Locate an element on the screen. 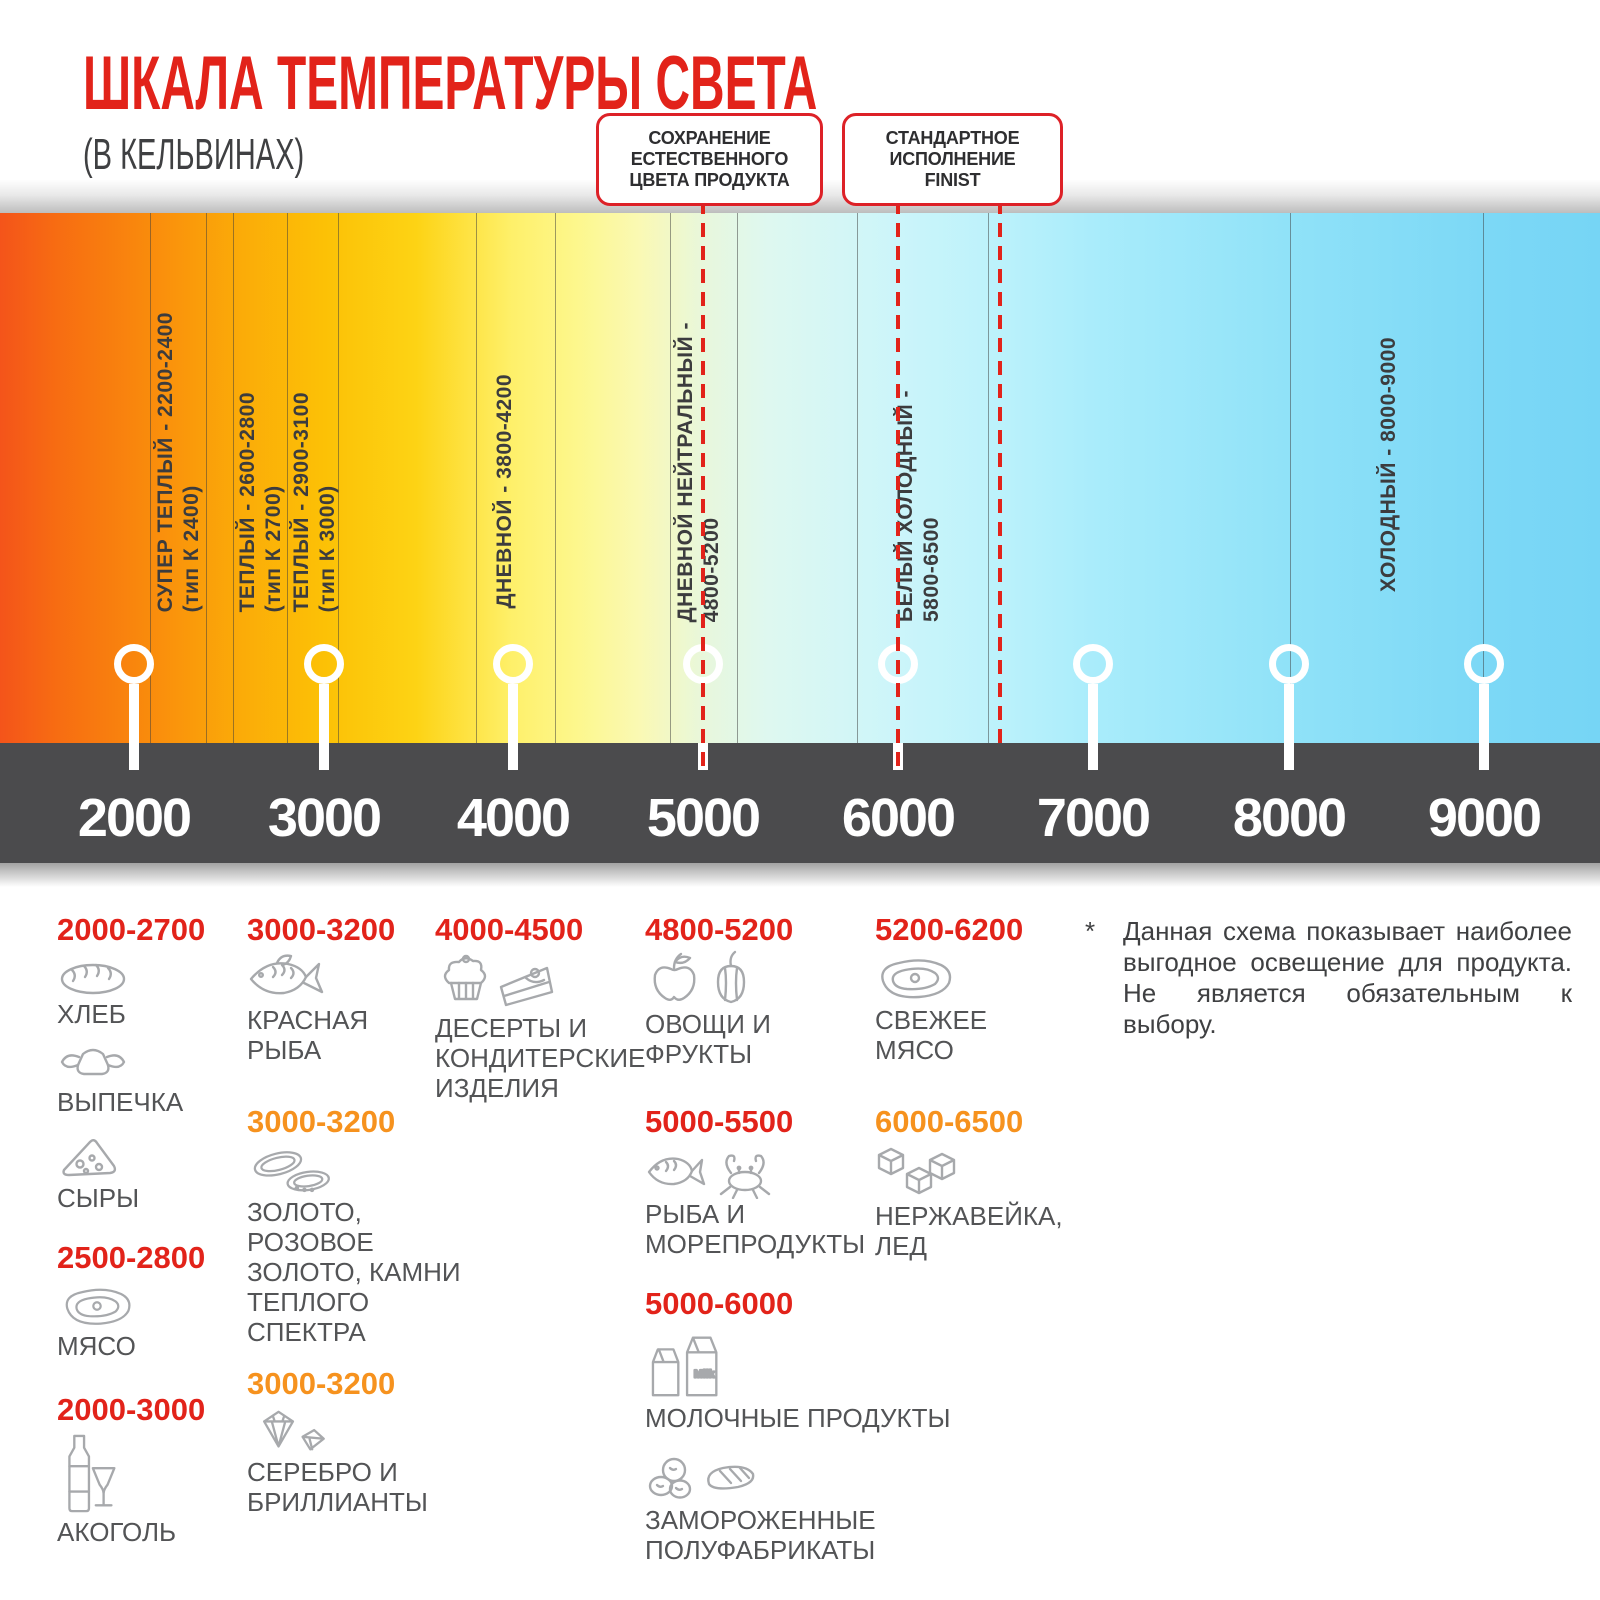  item-label: ВЫПЕЧКА is located at coordinates (120, 1102).